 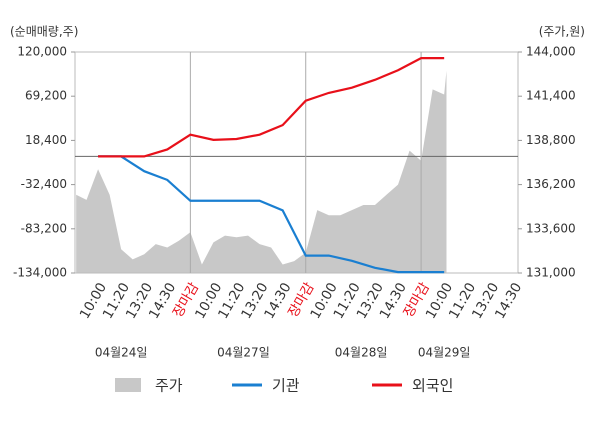 What do you see at coordinates (271, 107) in the screenshot?
I see `series-line` at bounding box center [271, 107].